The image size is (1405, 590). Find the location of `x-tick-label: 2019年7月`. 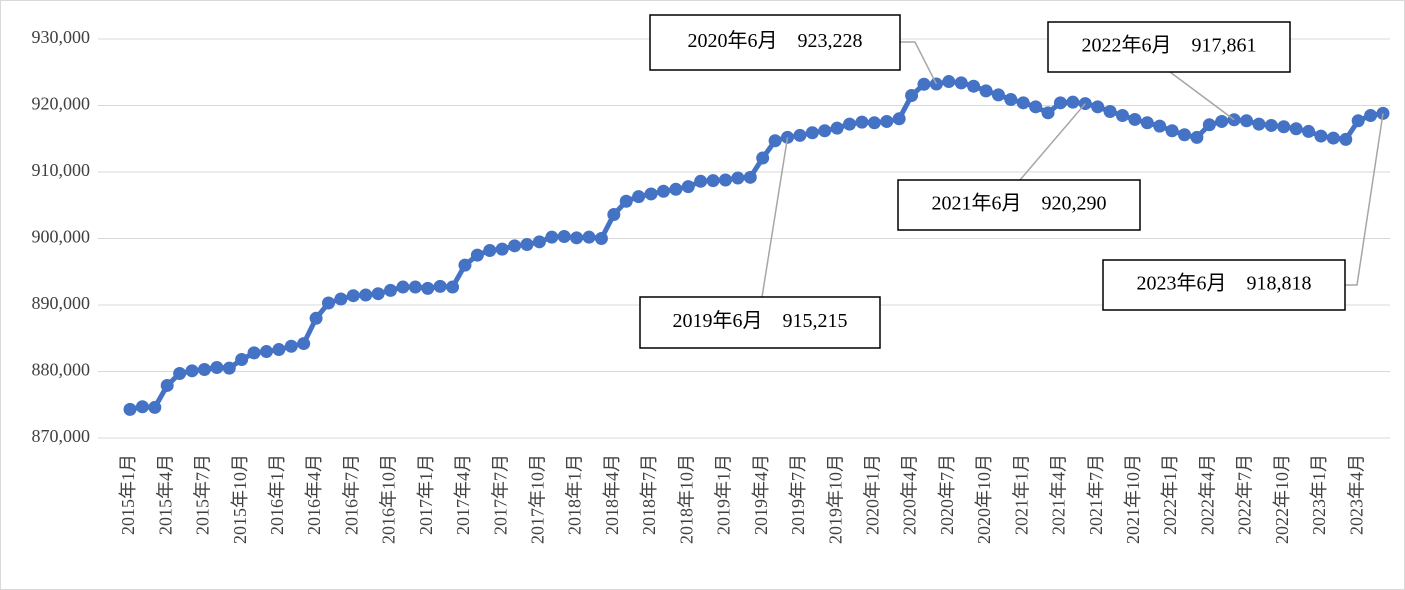

x-tick-label: 2019年7月 is located at coordinates (798, 494).